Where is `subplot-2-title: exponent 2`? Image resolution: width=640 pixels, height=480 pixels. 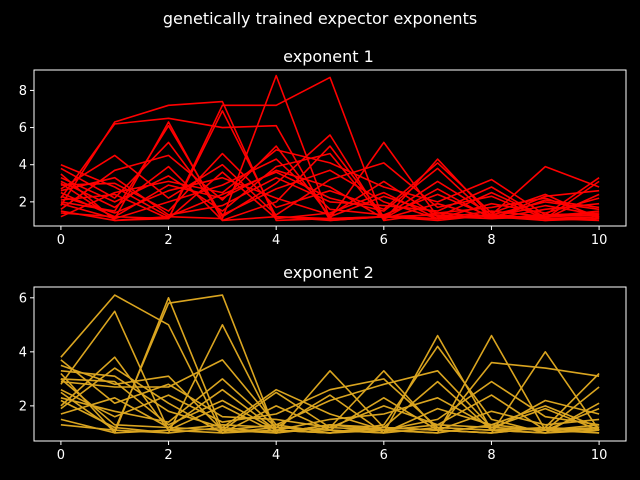 subplot-2-title: exponent 2 is located at coordinates (328, 272).